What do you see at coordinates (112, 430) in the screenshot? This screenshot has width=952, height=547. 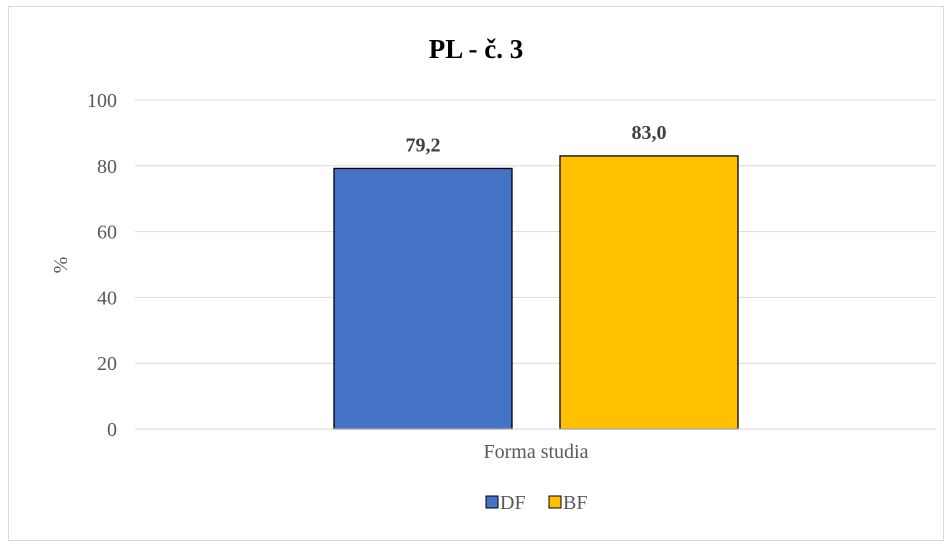 I see `y-tick-label: 0` at bounding box center [112, 430].